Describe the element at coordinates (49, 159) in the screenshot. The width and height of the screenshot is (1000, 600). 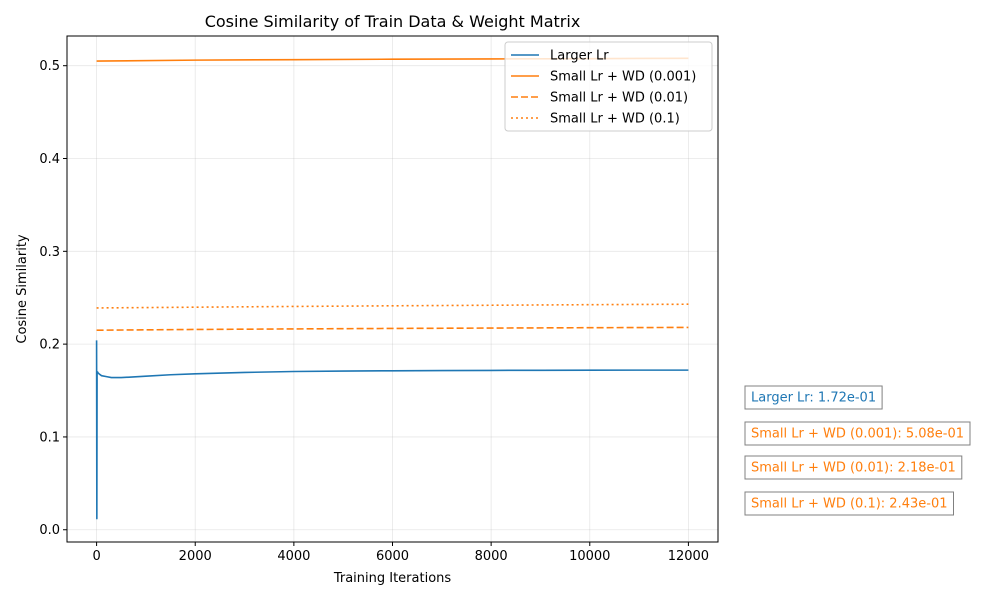
I see `y-tick-label: 0.4` at that location.